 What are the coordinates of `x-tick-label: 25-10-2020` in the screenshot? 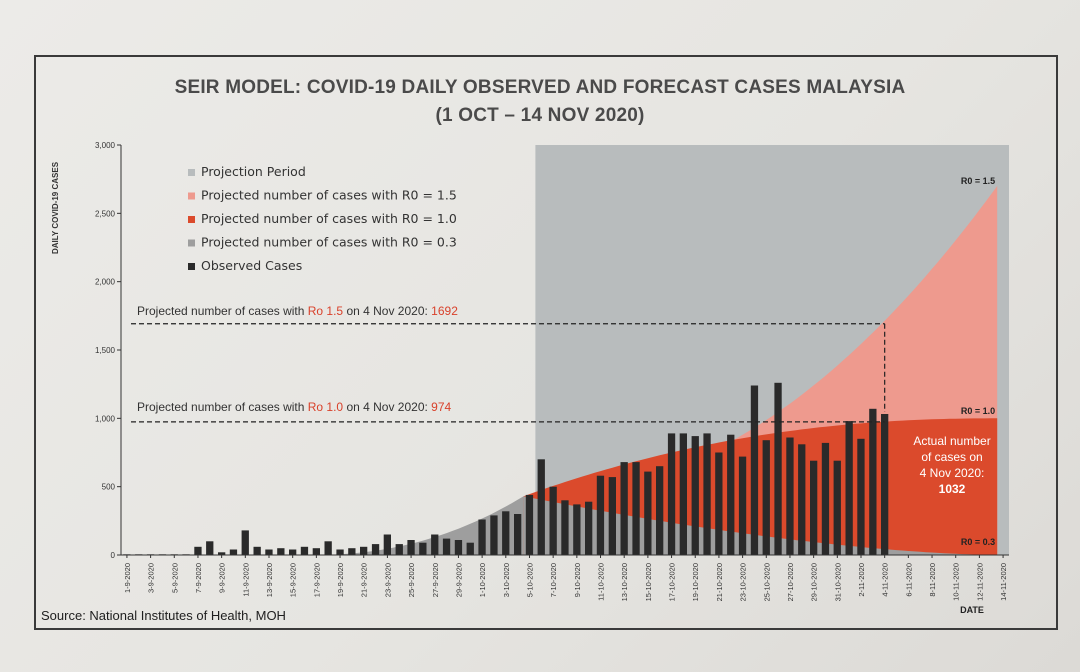 It's located at (766, 582).